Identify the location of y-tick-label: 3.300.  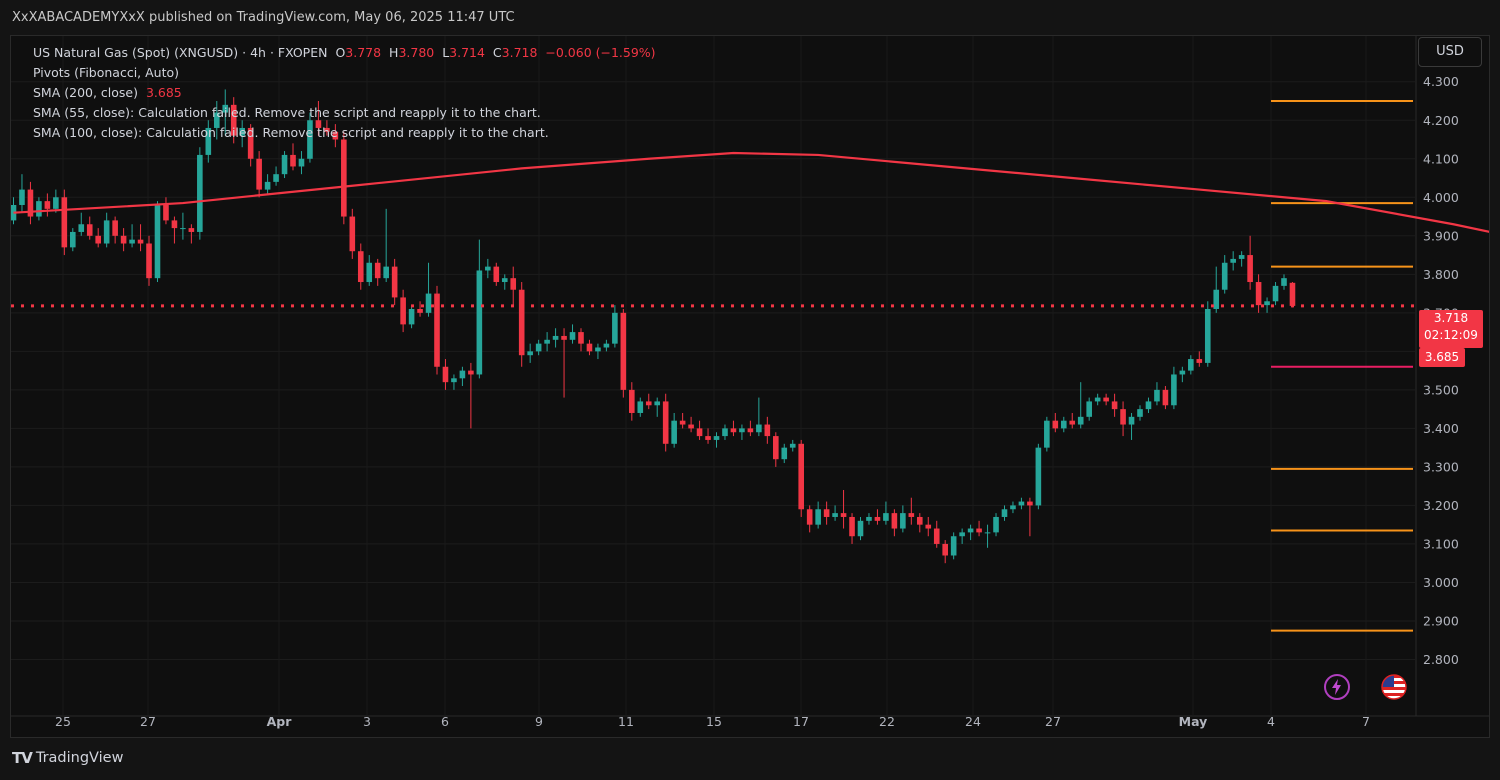
(1441, 466).